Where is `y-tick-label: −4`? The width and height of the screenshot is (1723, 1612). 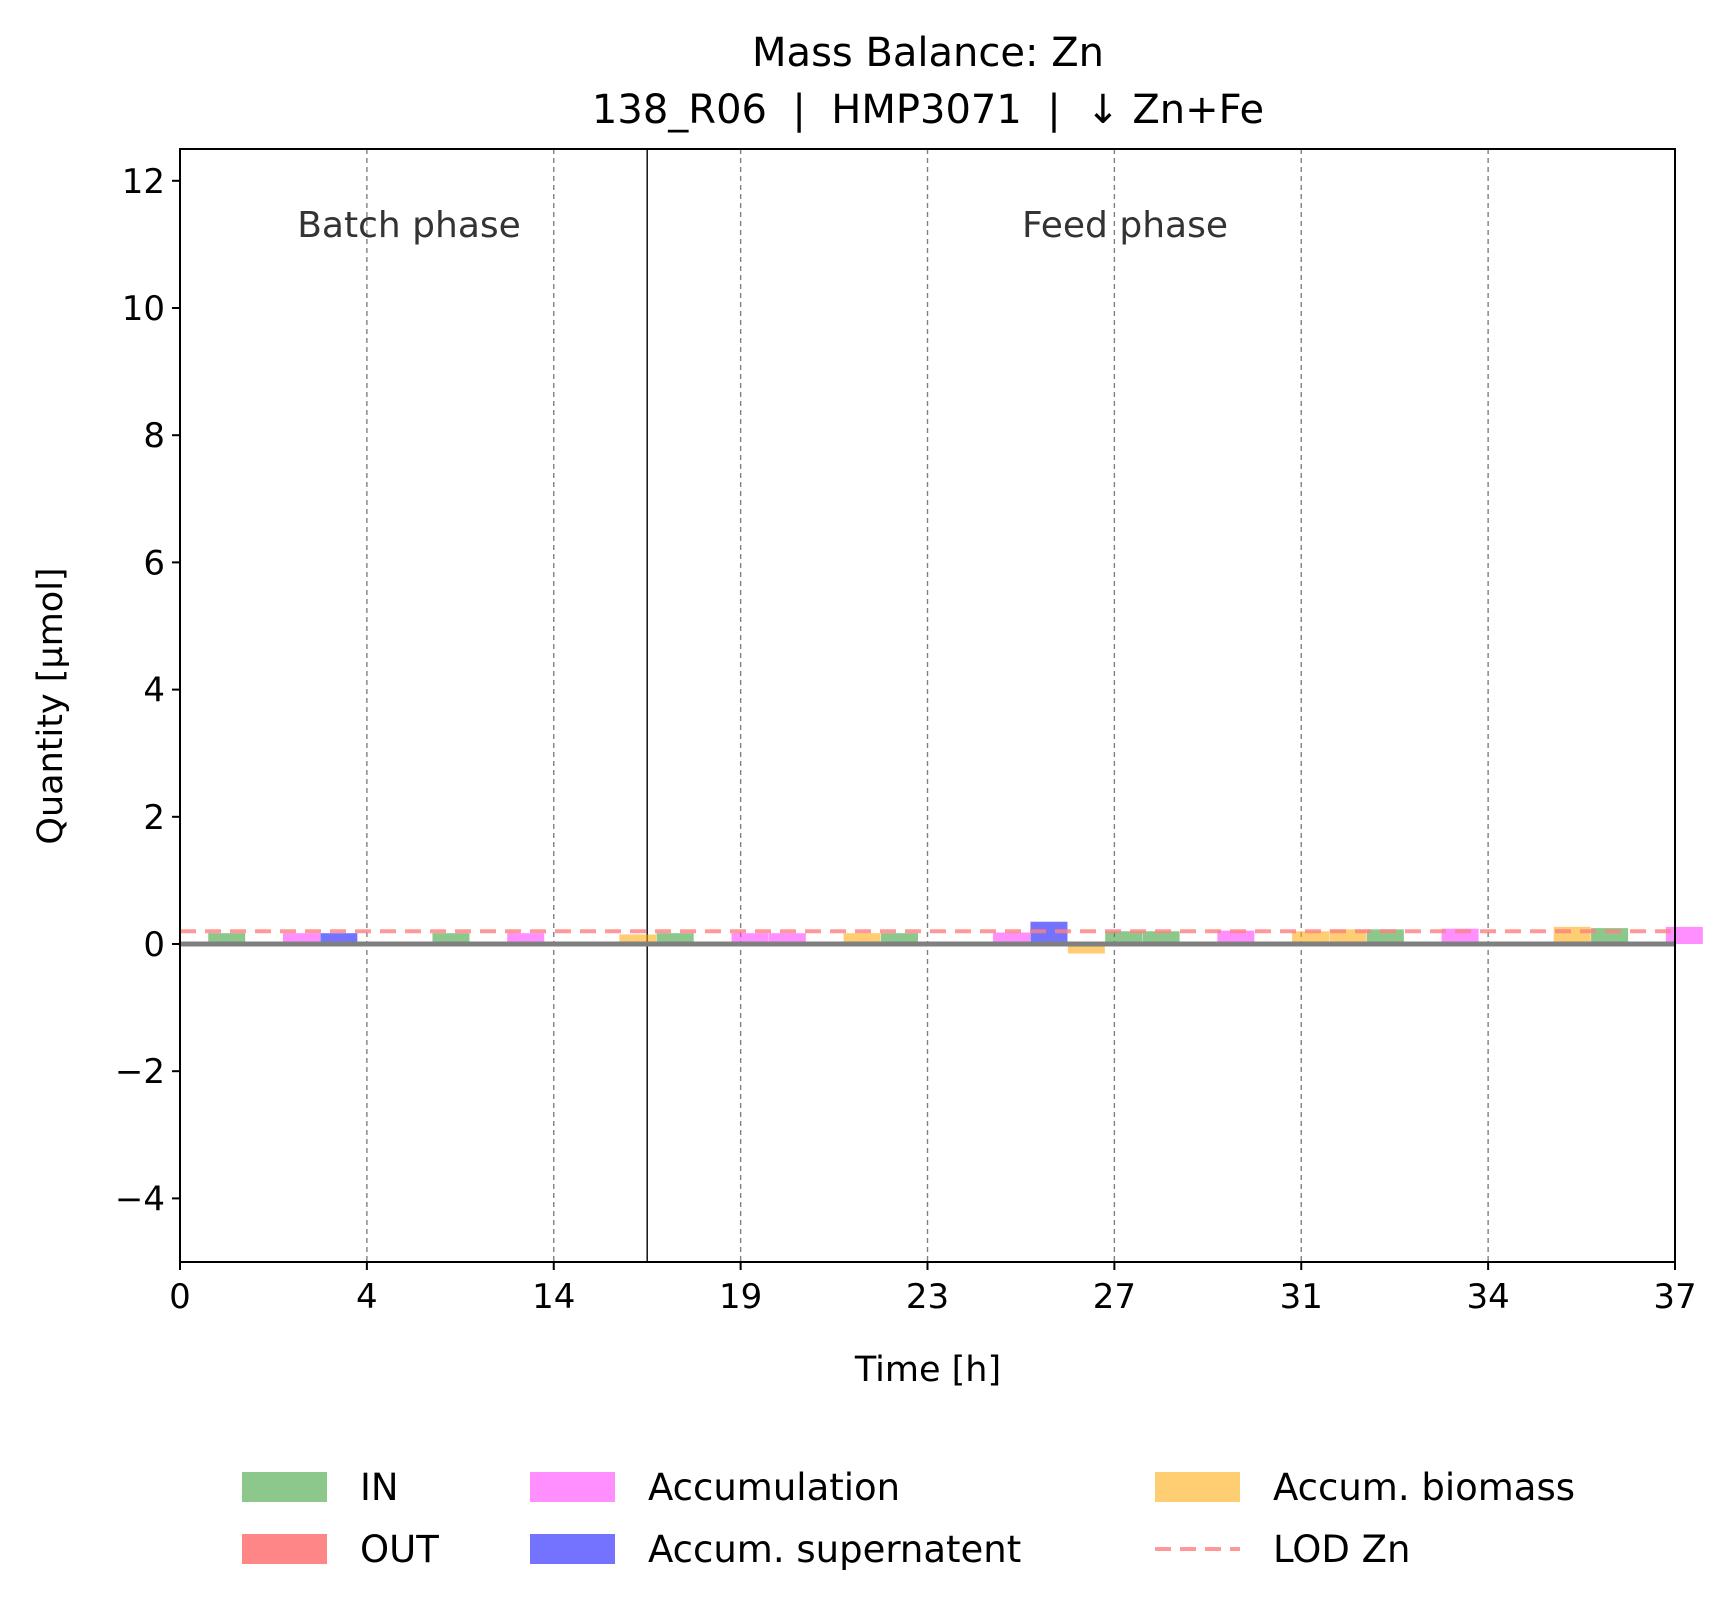
y-tick-label: −4 is located at coordinates (140, 1199).